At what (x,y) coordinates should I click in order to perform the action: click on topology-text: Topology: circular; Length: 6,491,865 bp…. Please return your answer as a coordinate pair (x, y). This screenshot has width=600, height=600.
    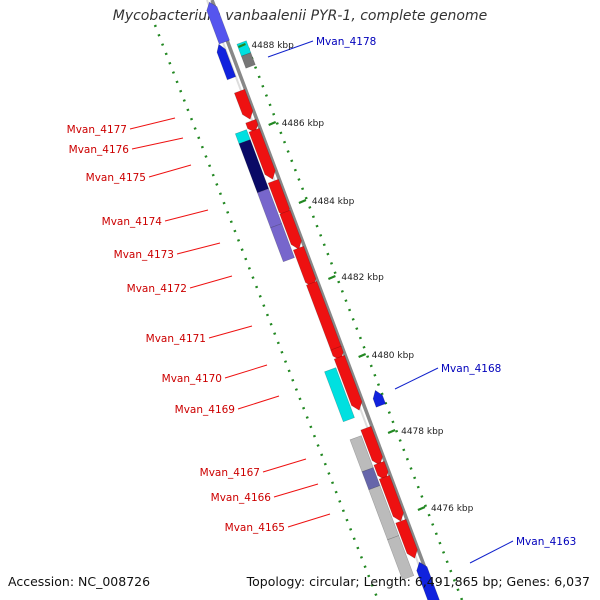
    Looking at the image, I should click on (418, 581).